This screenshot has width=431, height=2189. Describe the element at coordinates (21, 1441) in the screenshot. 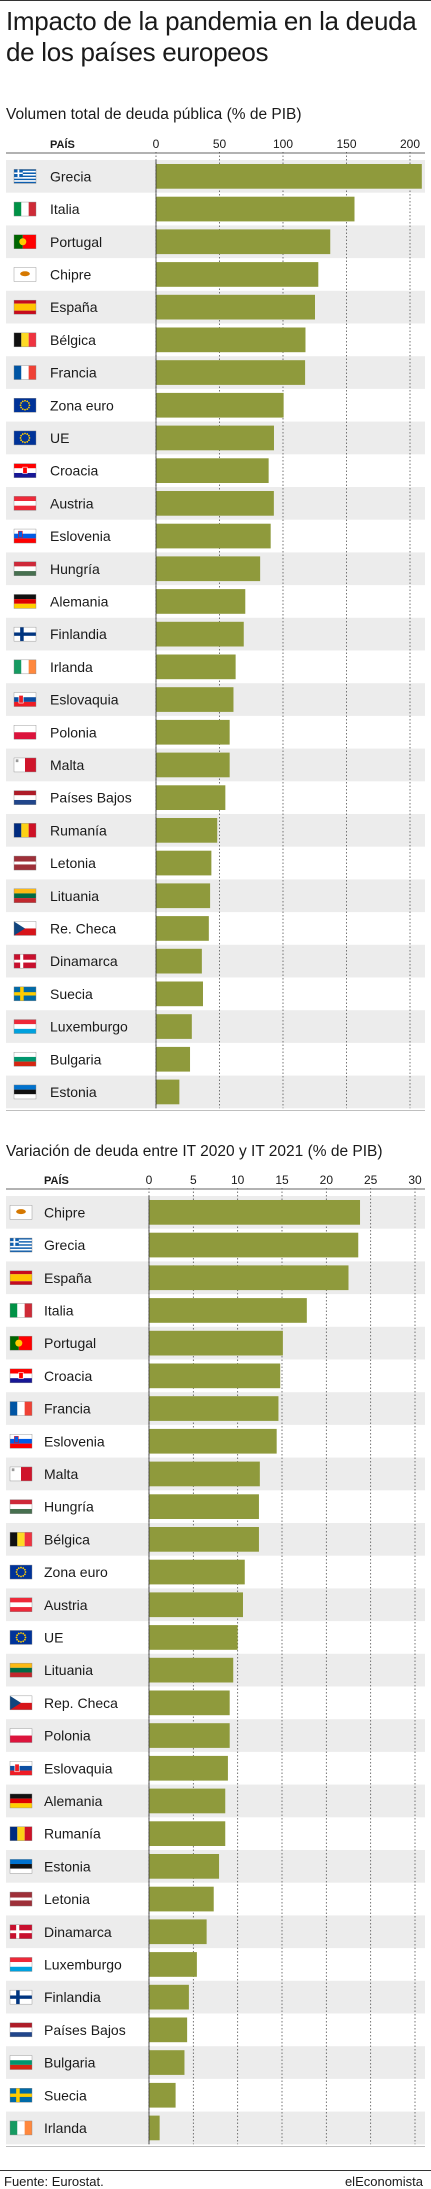

I see `flag-icon-si` at that location.